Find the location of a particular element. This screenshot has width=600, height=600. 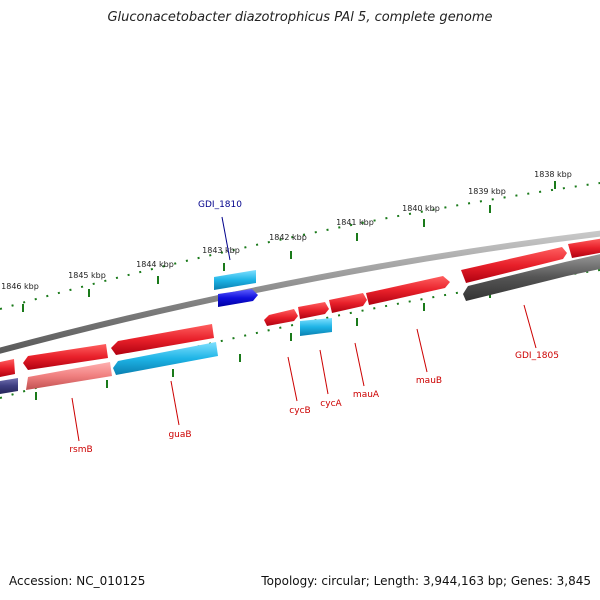

accession-text: Accession: NC_010125 is located at coordinates (77, 581).